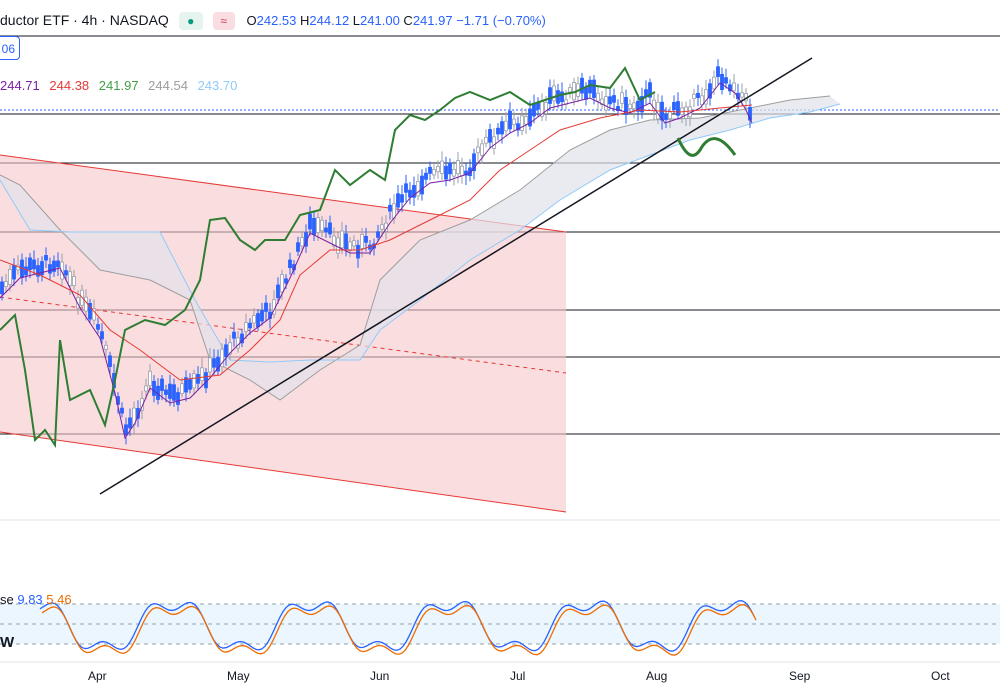  I want to click on x-label-oct: Oct, so click(940, 676).